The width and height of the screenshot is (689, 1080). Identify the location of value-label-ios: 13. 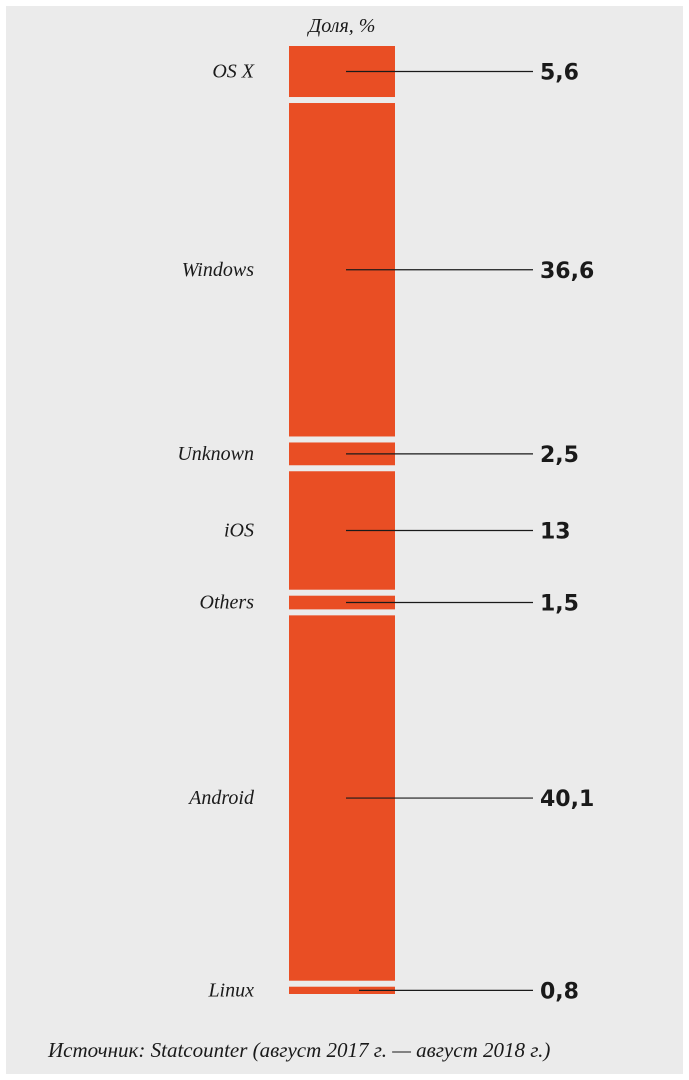
(555, 531).